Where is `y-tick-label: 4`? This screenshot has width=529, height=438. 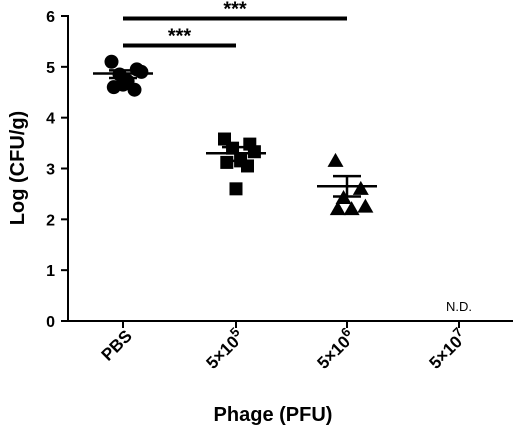 y-tick-label: 4 is located at coordinates (50, 119).